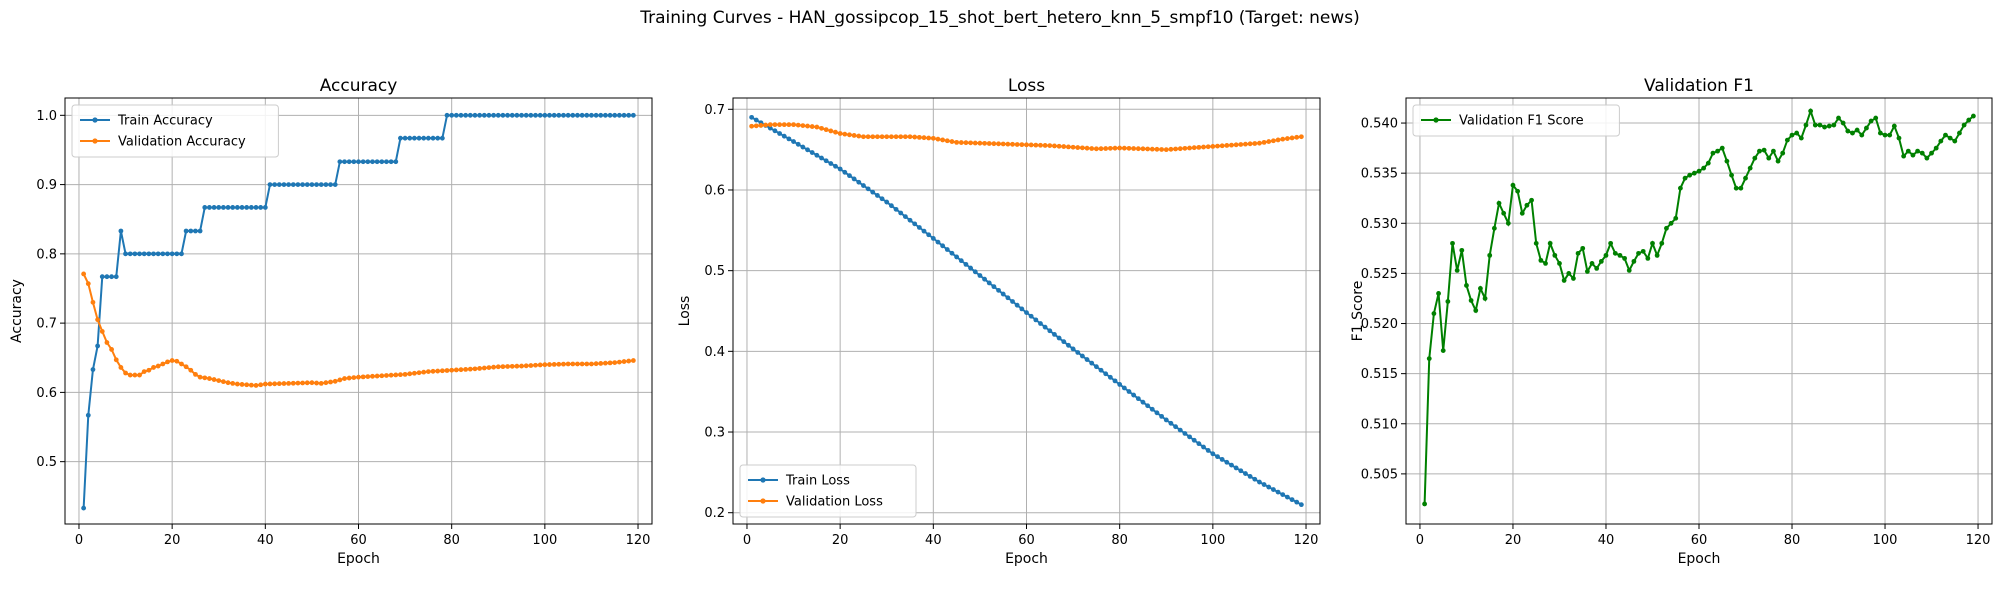 The image size is (2000, 600). What do you see at coordinates (46, 393) in the screenshot?
I see `p1-ytick-label: 0.6` at bounding box center [46, 393].